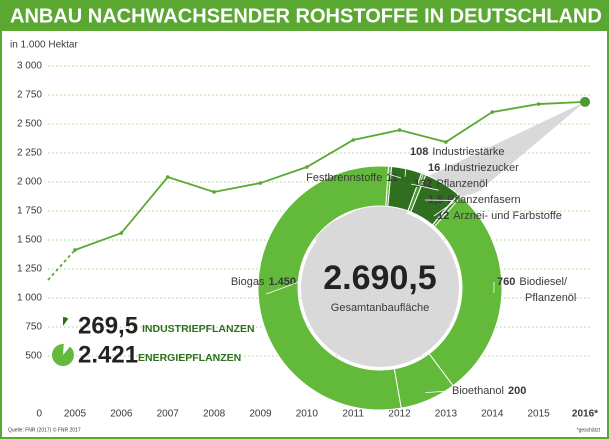 This screenshot has width=609, height=439. Describe the element at coordinates (108, 354) in the screenshot. I see `group-value: 2.421` at that location.